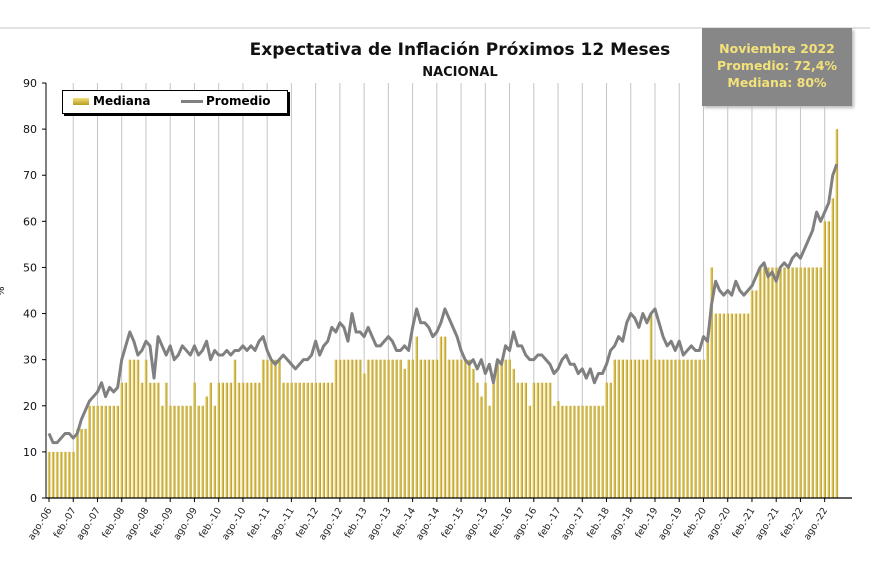 This screenshot has height=580, width=870. Describe the element at coordinates (30, 129) in the screenshot. I see `y-tick-label: 80` at that location.